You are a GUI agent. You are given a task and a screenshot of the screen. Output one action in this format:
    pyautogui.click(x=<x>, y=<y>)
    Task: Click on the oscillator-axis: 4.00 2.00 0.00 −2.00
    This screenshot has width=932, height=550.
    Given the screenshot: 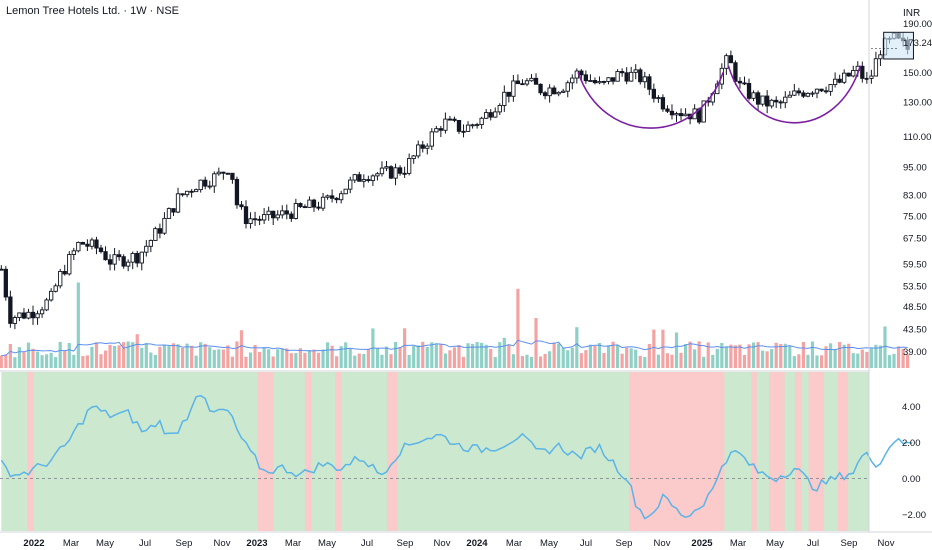 What is the action you would take?
    pyautogui.click(x=914, y=461)
    